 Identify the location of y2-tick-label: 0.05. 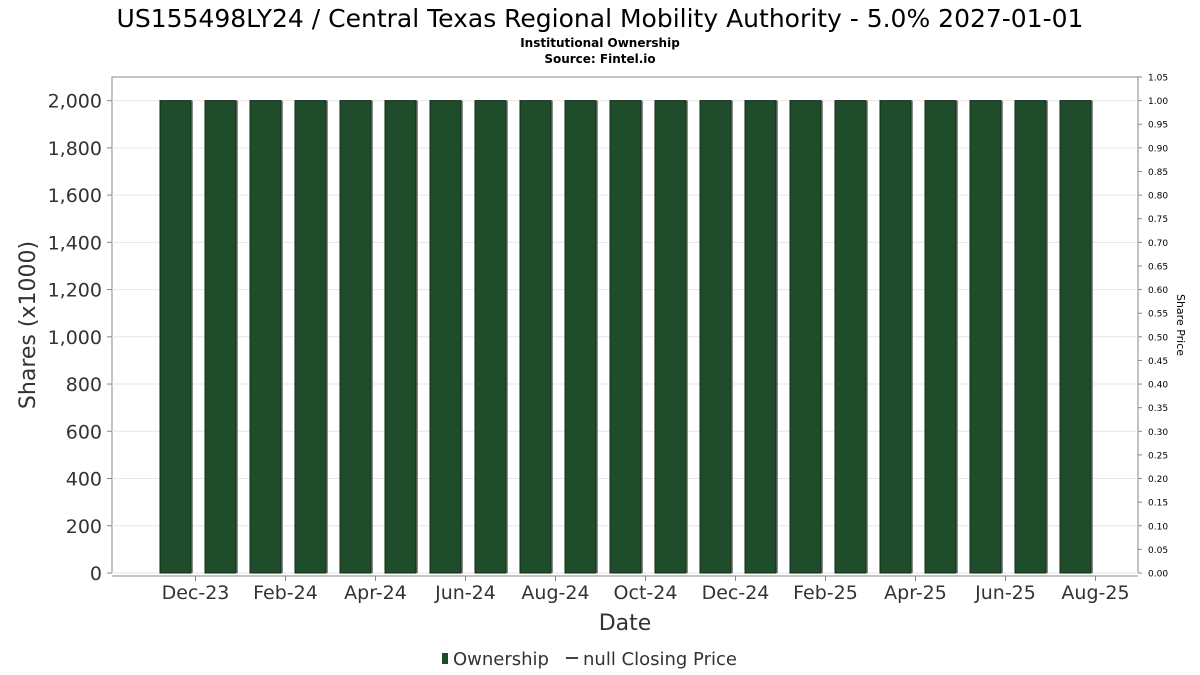
(1158, 551).